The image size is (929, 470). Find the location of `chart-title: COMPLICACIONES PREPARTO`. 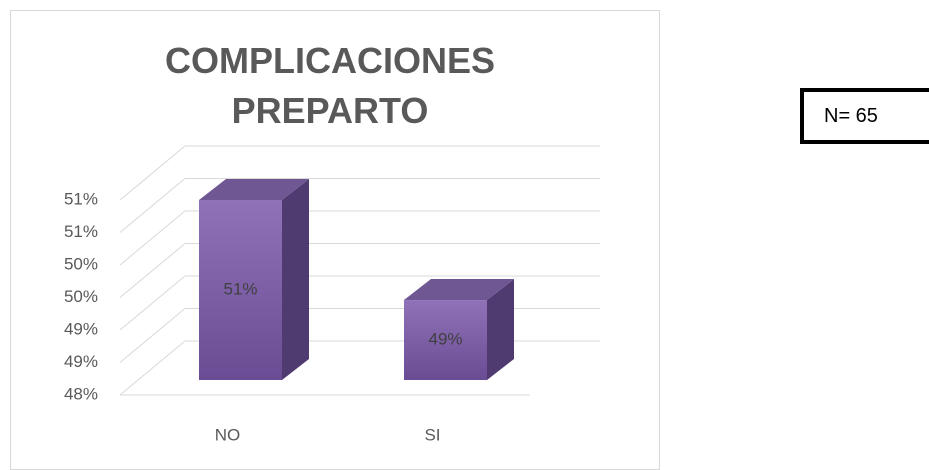

chart-title: COMPLICACIONES PREPARTO is located at coordinates (329, 85).